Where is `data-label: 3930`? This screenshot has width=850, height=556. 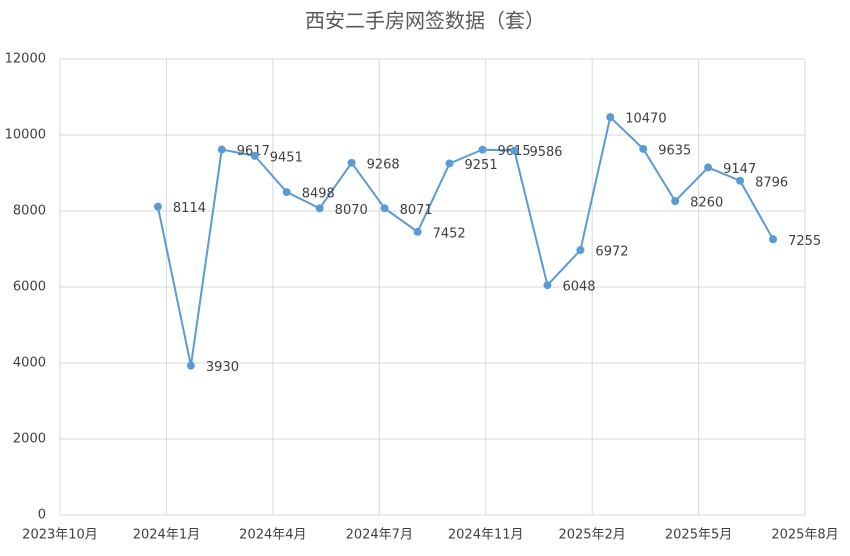
data-label: 3930 is located at coordinates (222, 367).